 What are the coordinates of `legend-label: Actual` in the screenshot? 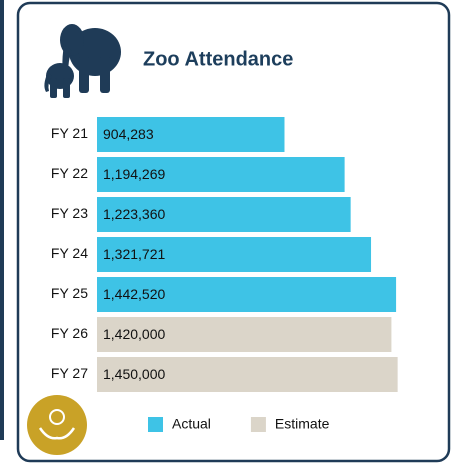 It's located at (191, 424).